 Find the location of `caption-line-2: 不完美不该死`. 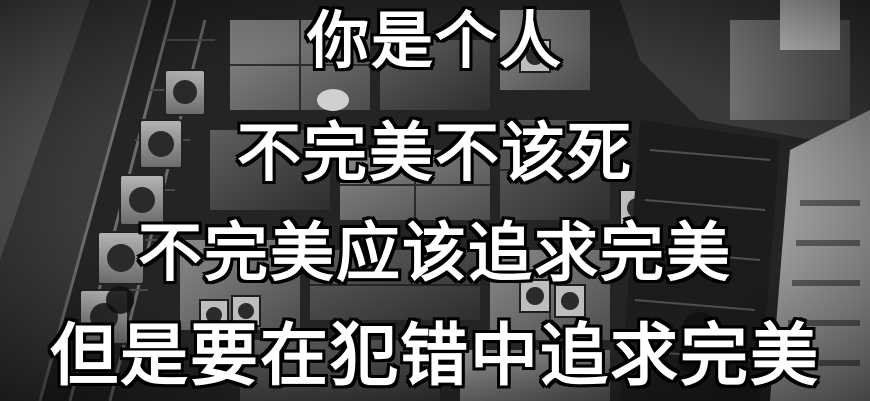

caption-line-2: 不完美不该死 is located at coordinates (435, 154).